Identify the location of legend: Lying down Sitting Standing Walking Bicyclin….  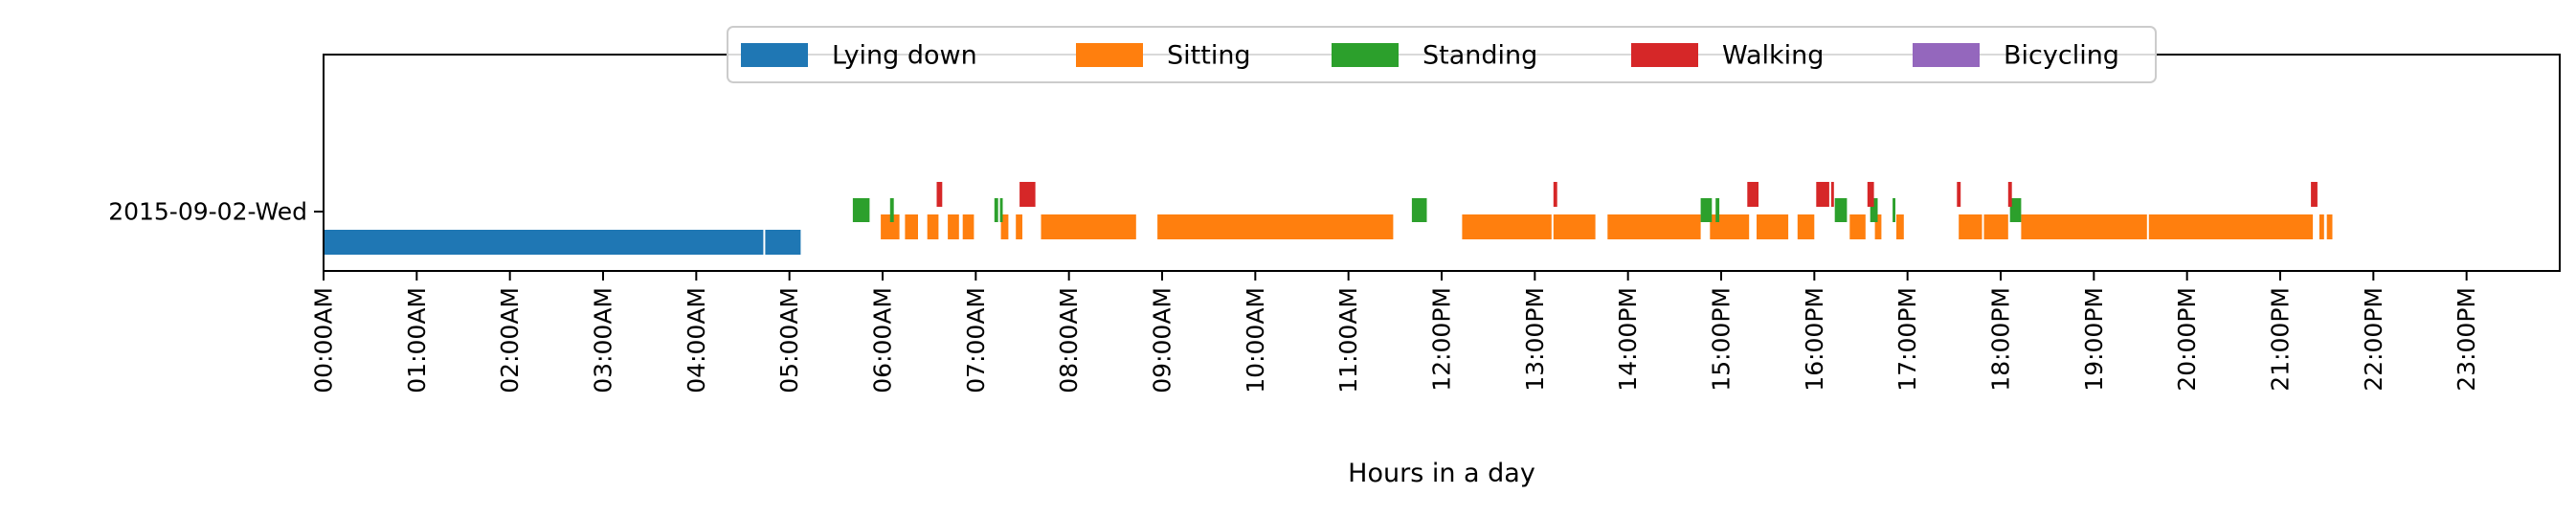
(1442, 54).